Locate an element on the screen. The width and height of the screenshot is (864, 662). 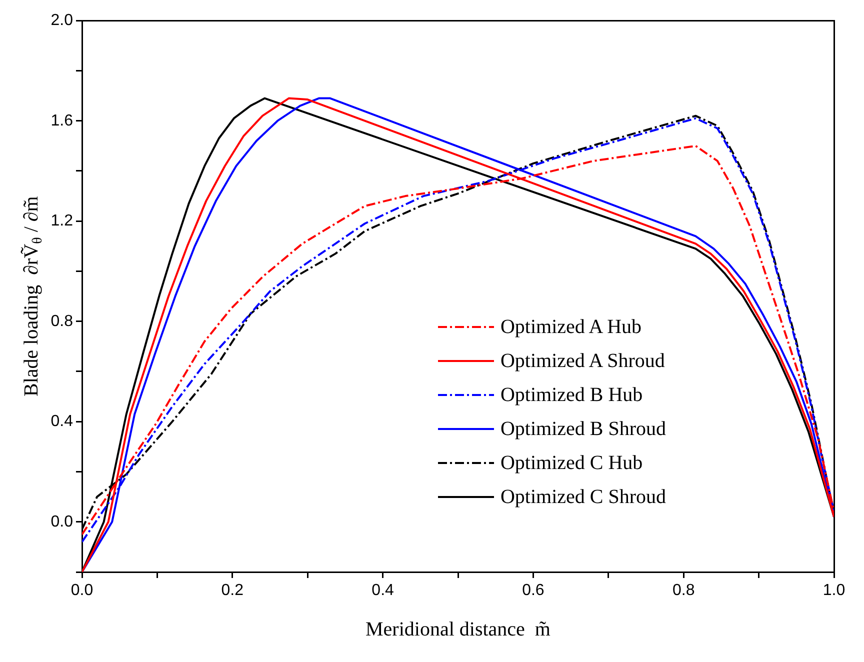
x-tick-label: 0.0 is located at coordinates (82, 591).